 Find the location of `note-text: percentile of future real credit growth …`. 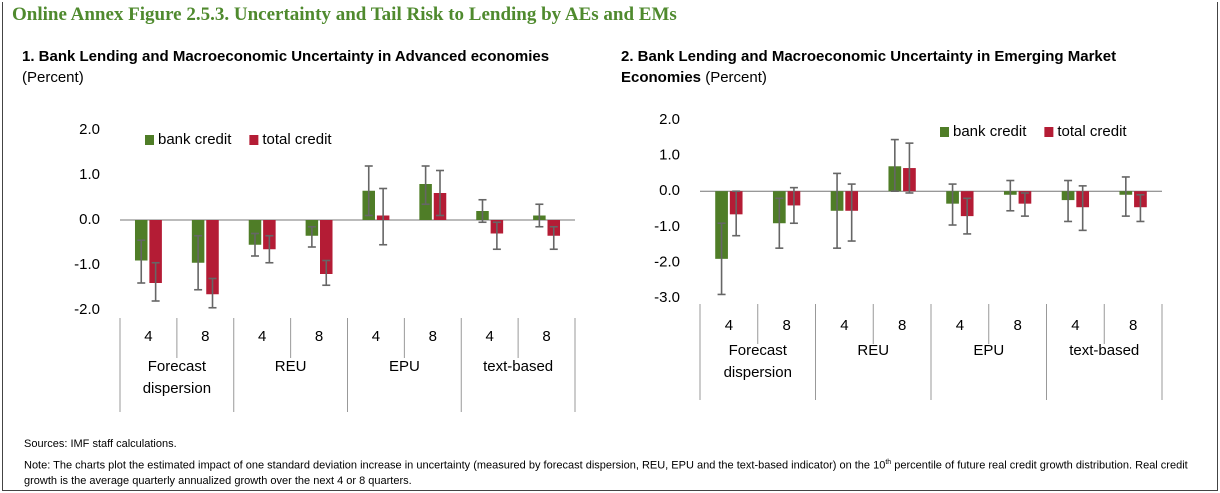

note-text: percentile of future real credit growth … is located at coordinates (606, 473).